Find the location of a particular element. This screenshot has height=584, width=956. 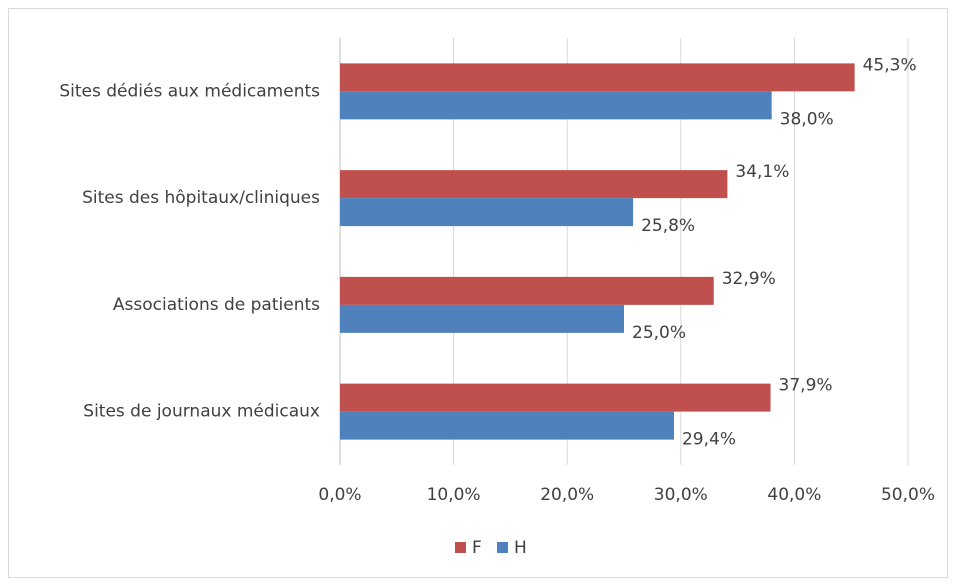

y-tick-label: Sites dédiés aux médicaments is located at coordinates (189, 91).